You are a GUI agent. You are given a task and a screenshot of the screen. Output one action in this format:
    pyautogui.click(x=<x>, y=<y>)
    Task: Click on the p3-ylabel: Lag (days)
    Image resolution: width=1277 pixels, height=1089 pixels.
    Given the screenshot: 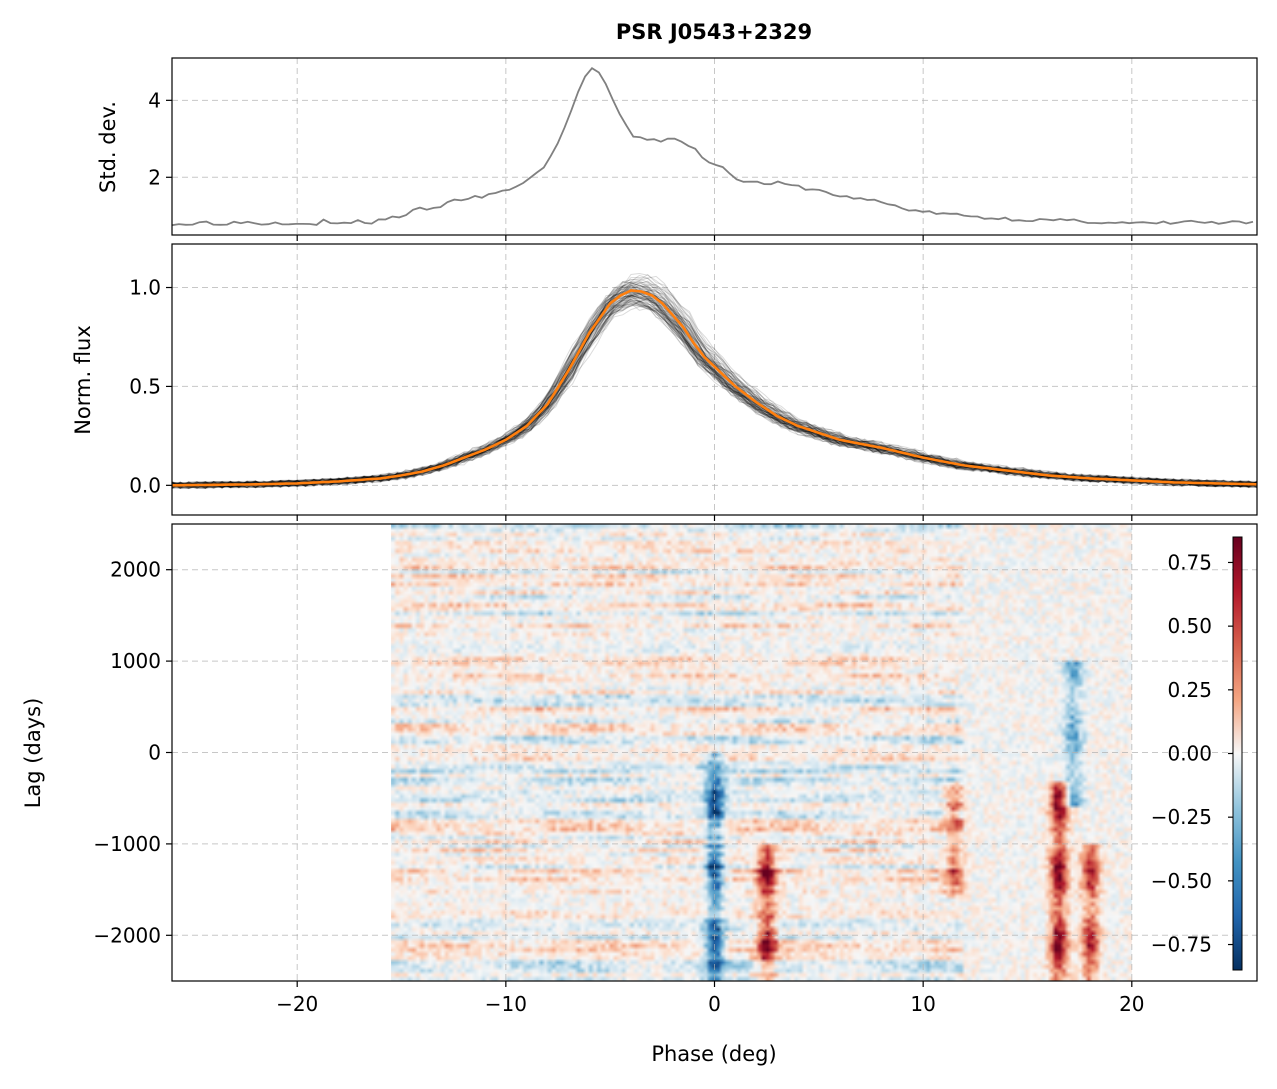 What is the action you would take?
    pyautogui.click(x=33, y=753)
    